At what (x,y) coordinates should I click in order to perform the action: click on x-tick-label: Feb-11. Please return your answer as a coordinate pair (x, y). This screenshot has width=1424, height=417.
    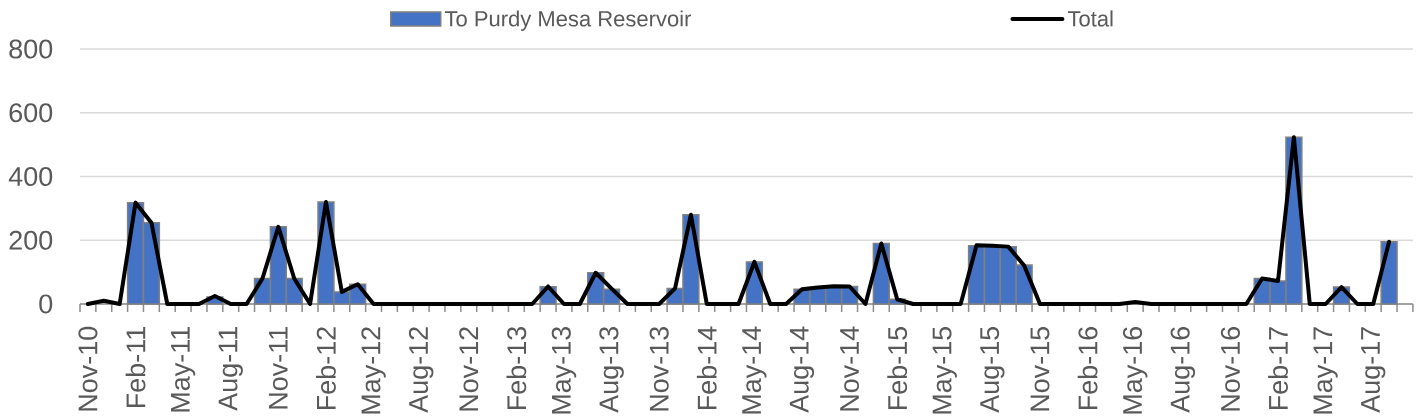
    Looking at the image, I should click on (135, 367).